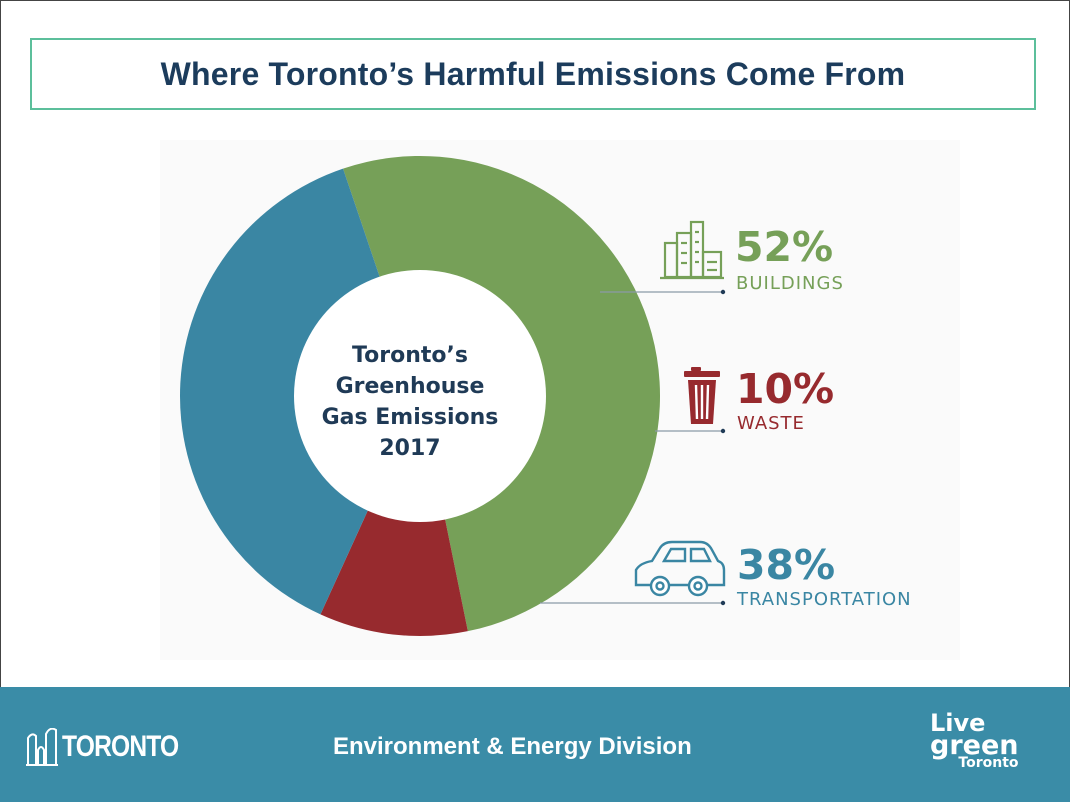  I want to click on live-green-logo: Live green Toronto, so click(974, 740).